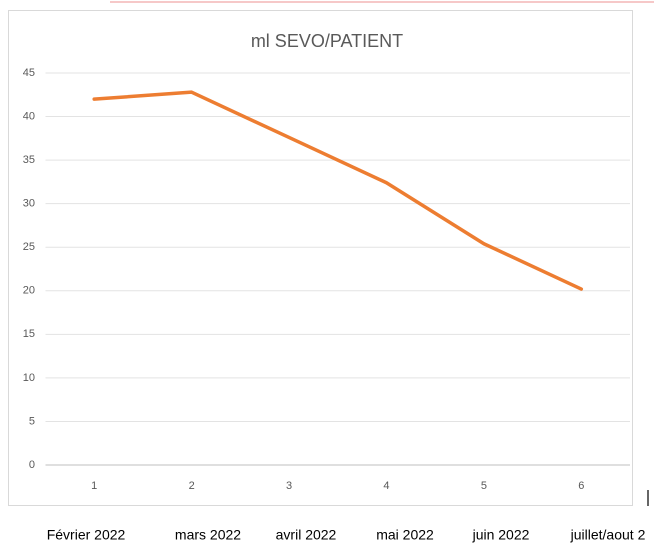 The image size is (654, 549). What do you see at coordinates (327, 41) in the screenshot?
I see `chart-title: ml SEVO/PATIENT` at bounding box center [327, 41].